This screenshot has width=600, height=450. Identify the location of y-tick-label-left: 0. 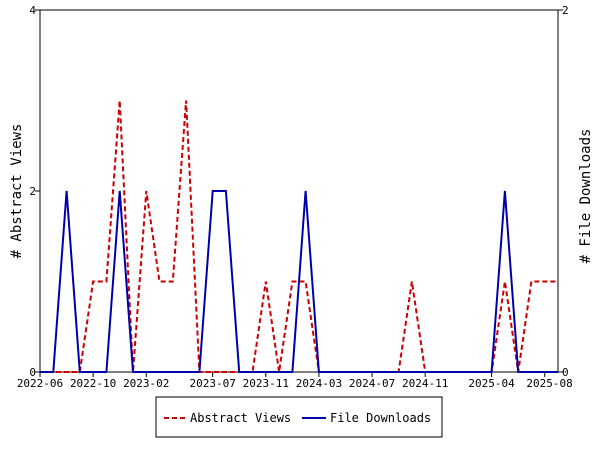
(32, 372).